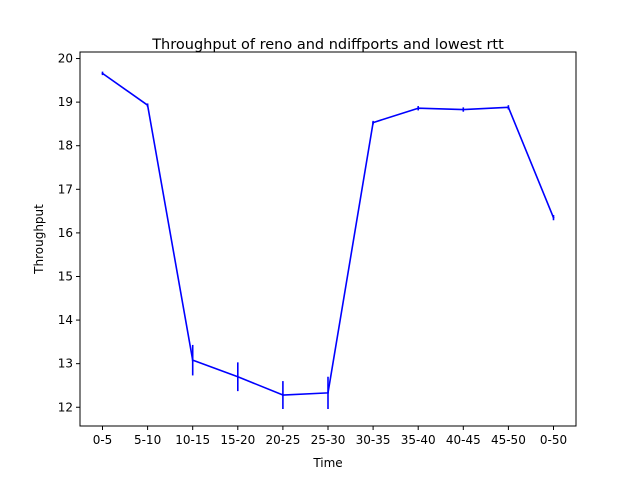 The height and width of the screenshot is (480, 640). I want to click on x-axis-title: Time, so click(327, 463).